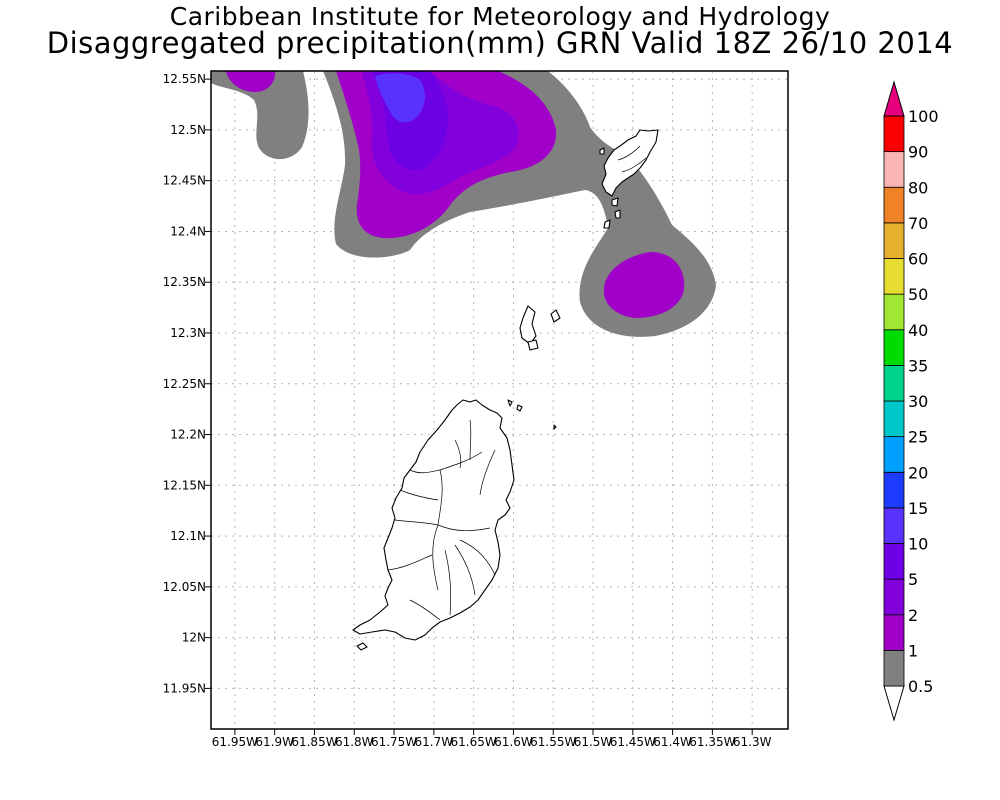 This screenshot has width=1000, height=800. Describe the element at coordinates (918, 187) in the screenshot. I see `colorbar-level-label: 80` at that location.